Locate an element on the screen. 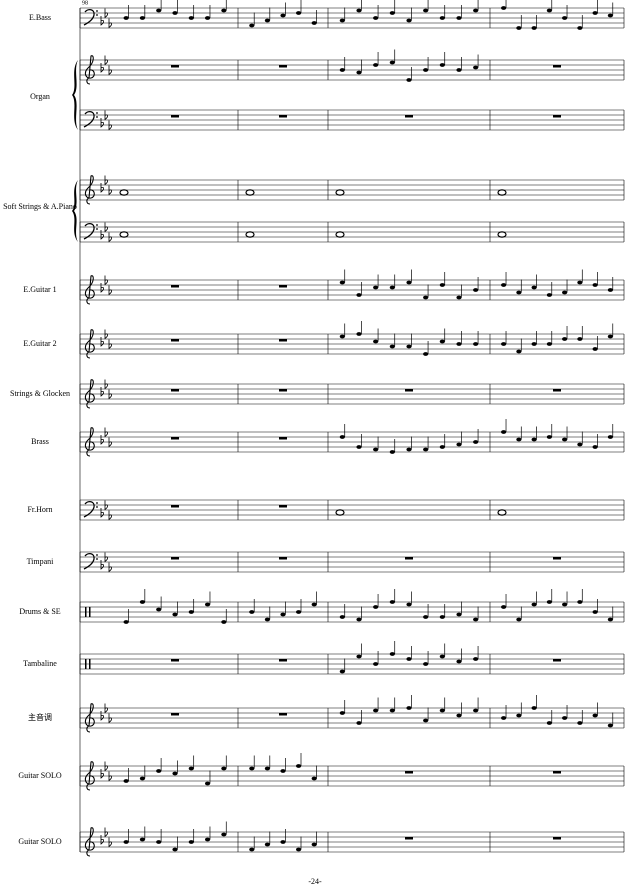  measure-number: 98 is located at coordinates (85, 3).